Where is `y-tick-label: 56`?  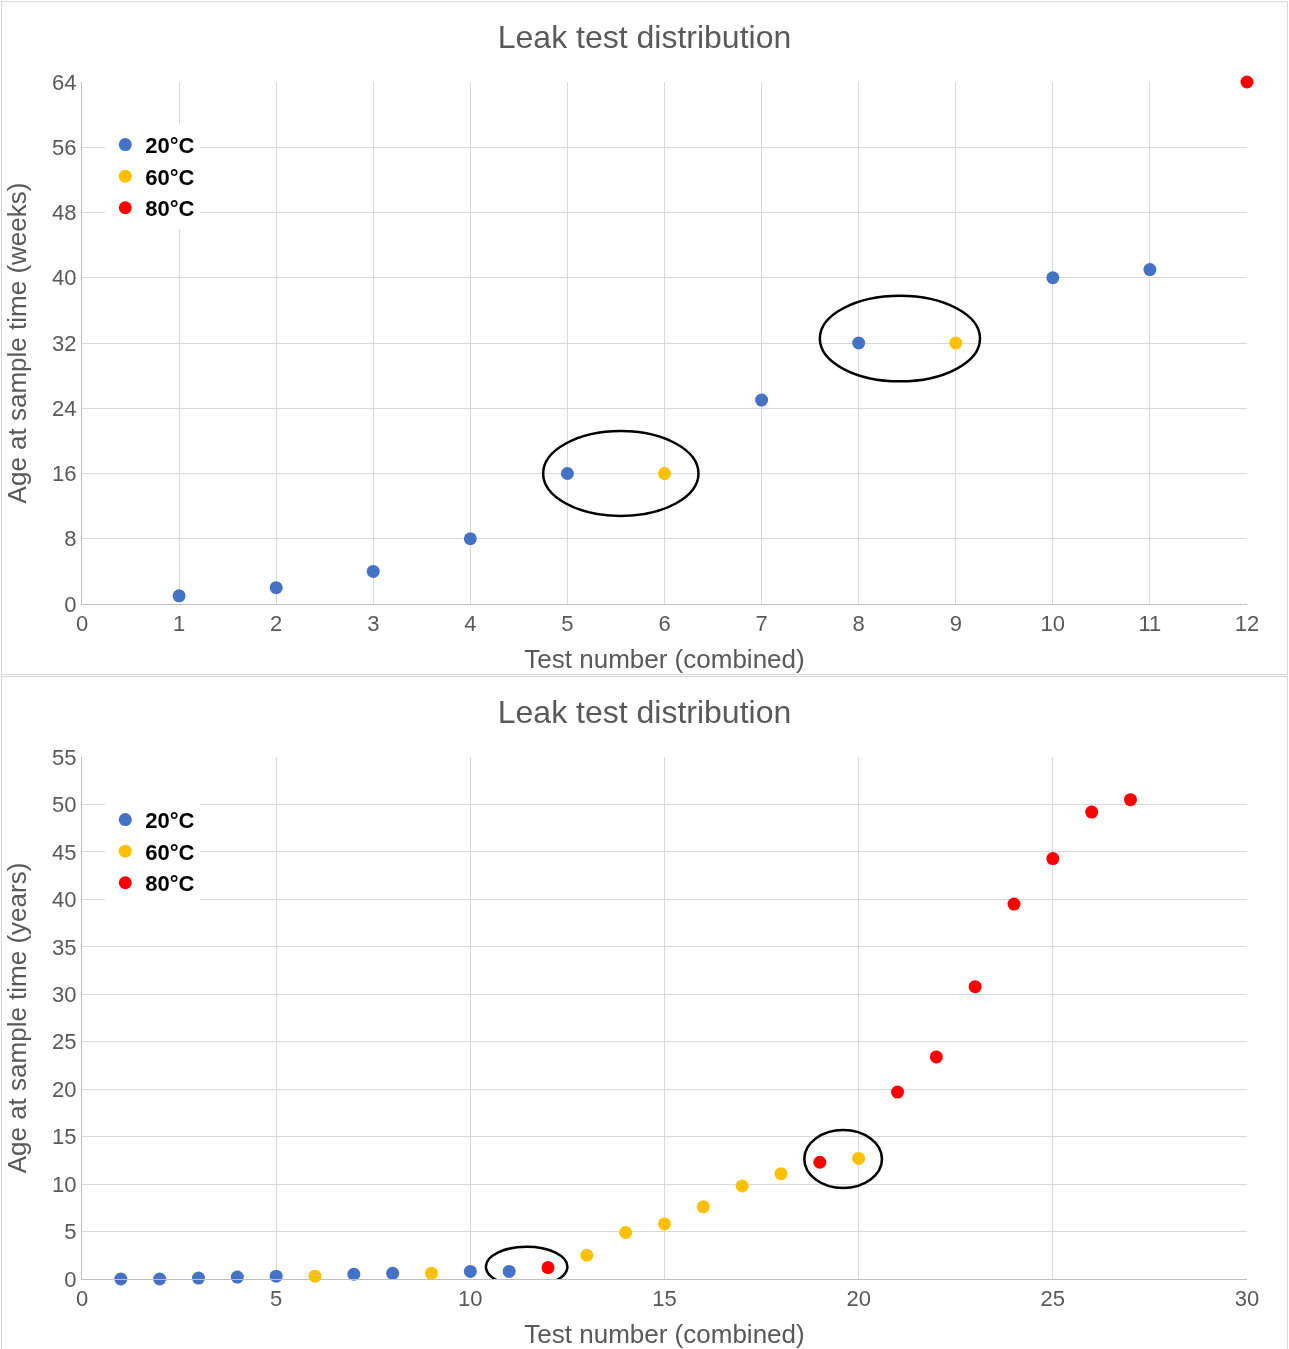 y-tick-label: 56 is located at coordinates (64, 147).